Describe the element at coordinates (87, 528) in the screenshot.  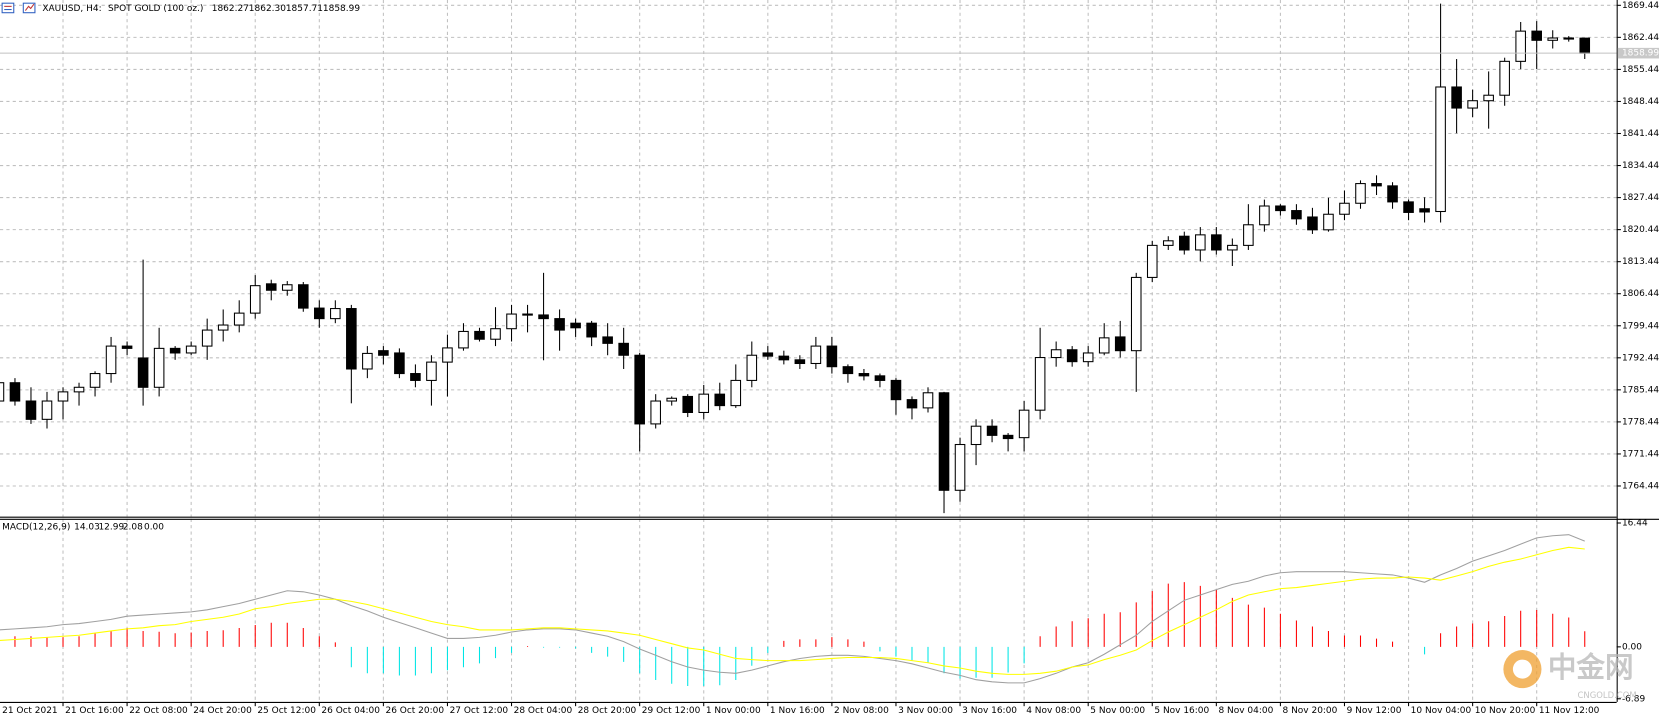
I see `indicator-value: 14.03` at that location.